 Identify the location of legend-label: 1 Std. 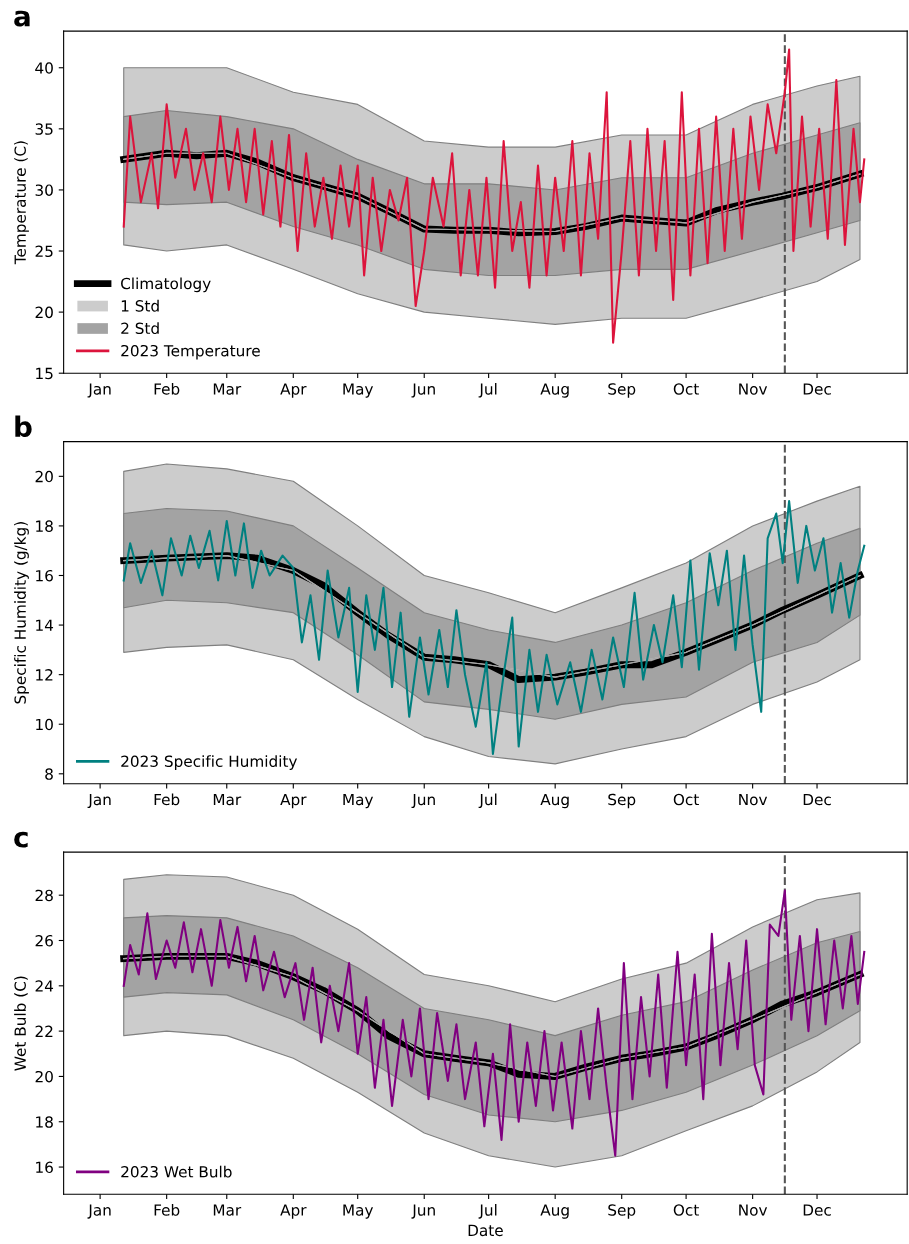
(140, 305).